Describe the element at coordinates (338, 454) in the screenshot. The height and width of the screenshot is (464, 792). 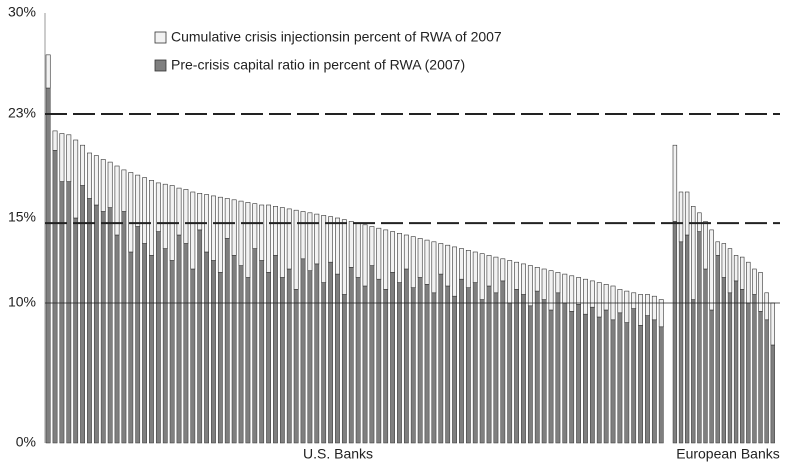
I see `group-label: U.S. Banks` at that location.